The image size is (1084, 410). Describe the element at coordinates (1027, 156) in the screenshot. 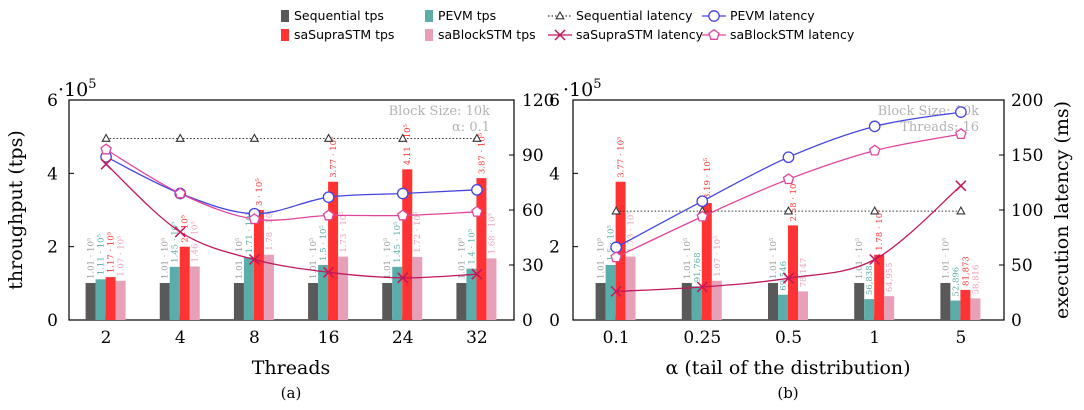

I see `y2-tick-label: 150` at that location.